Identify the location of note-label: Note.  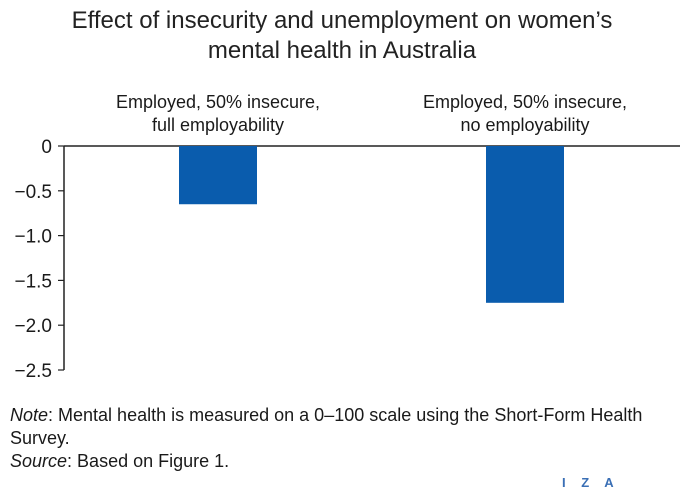
(29, 415).